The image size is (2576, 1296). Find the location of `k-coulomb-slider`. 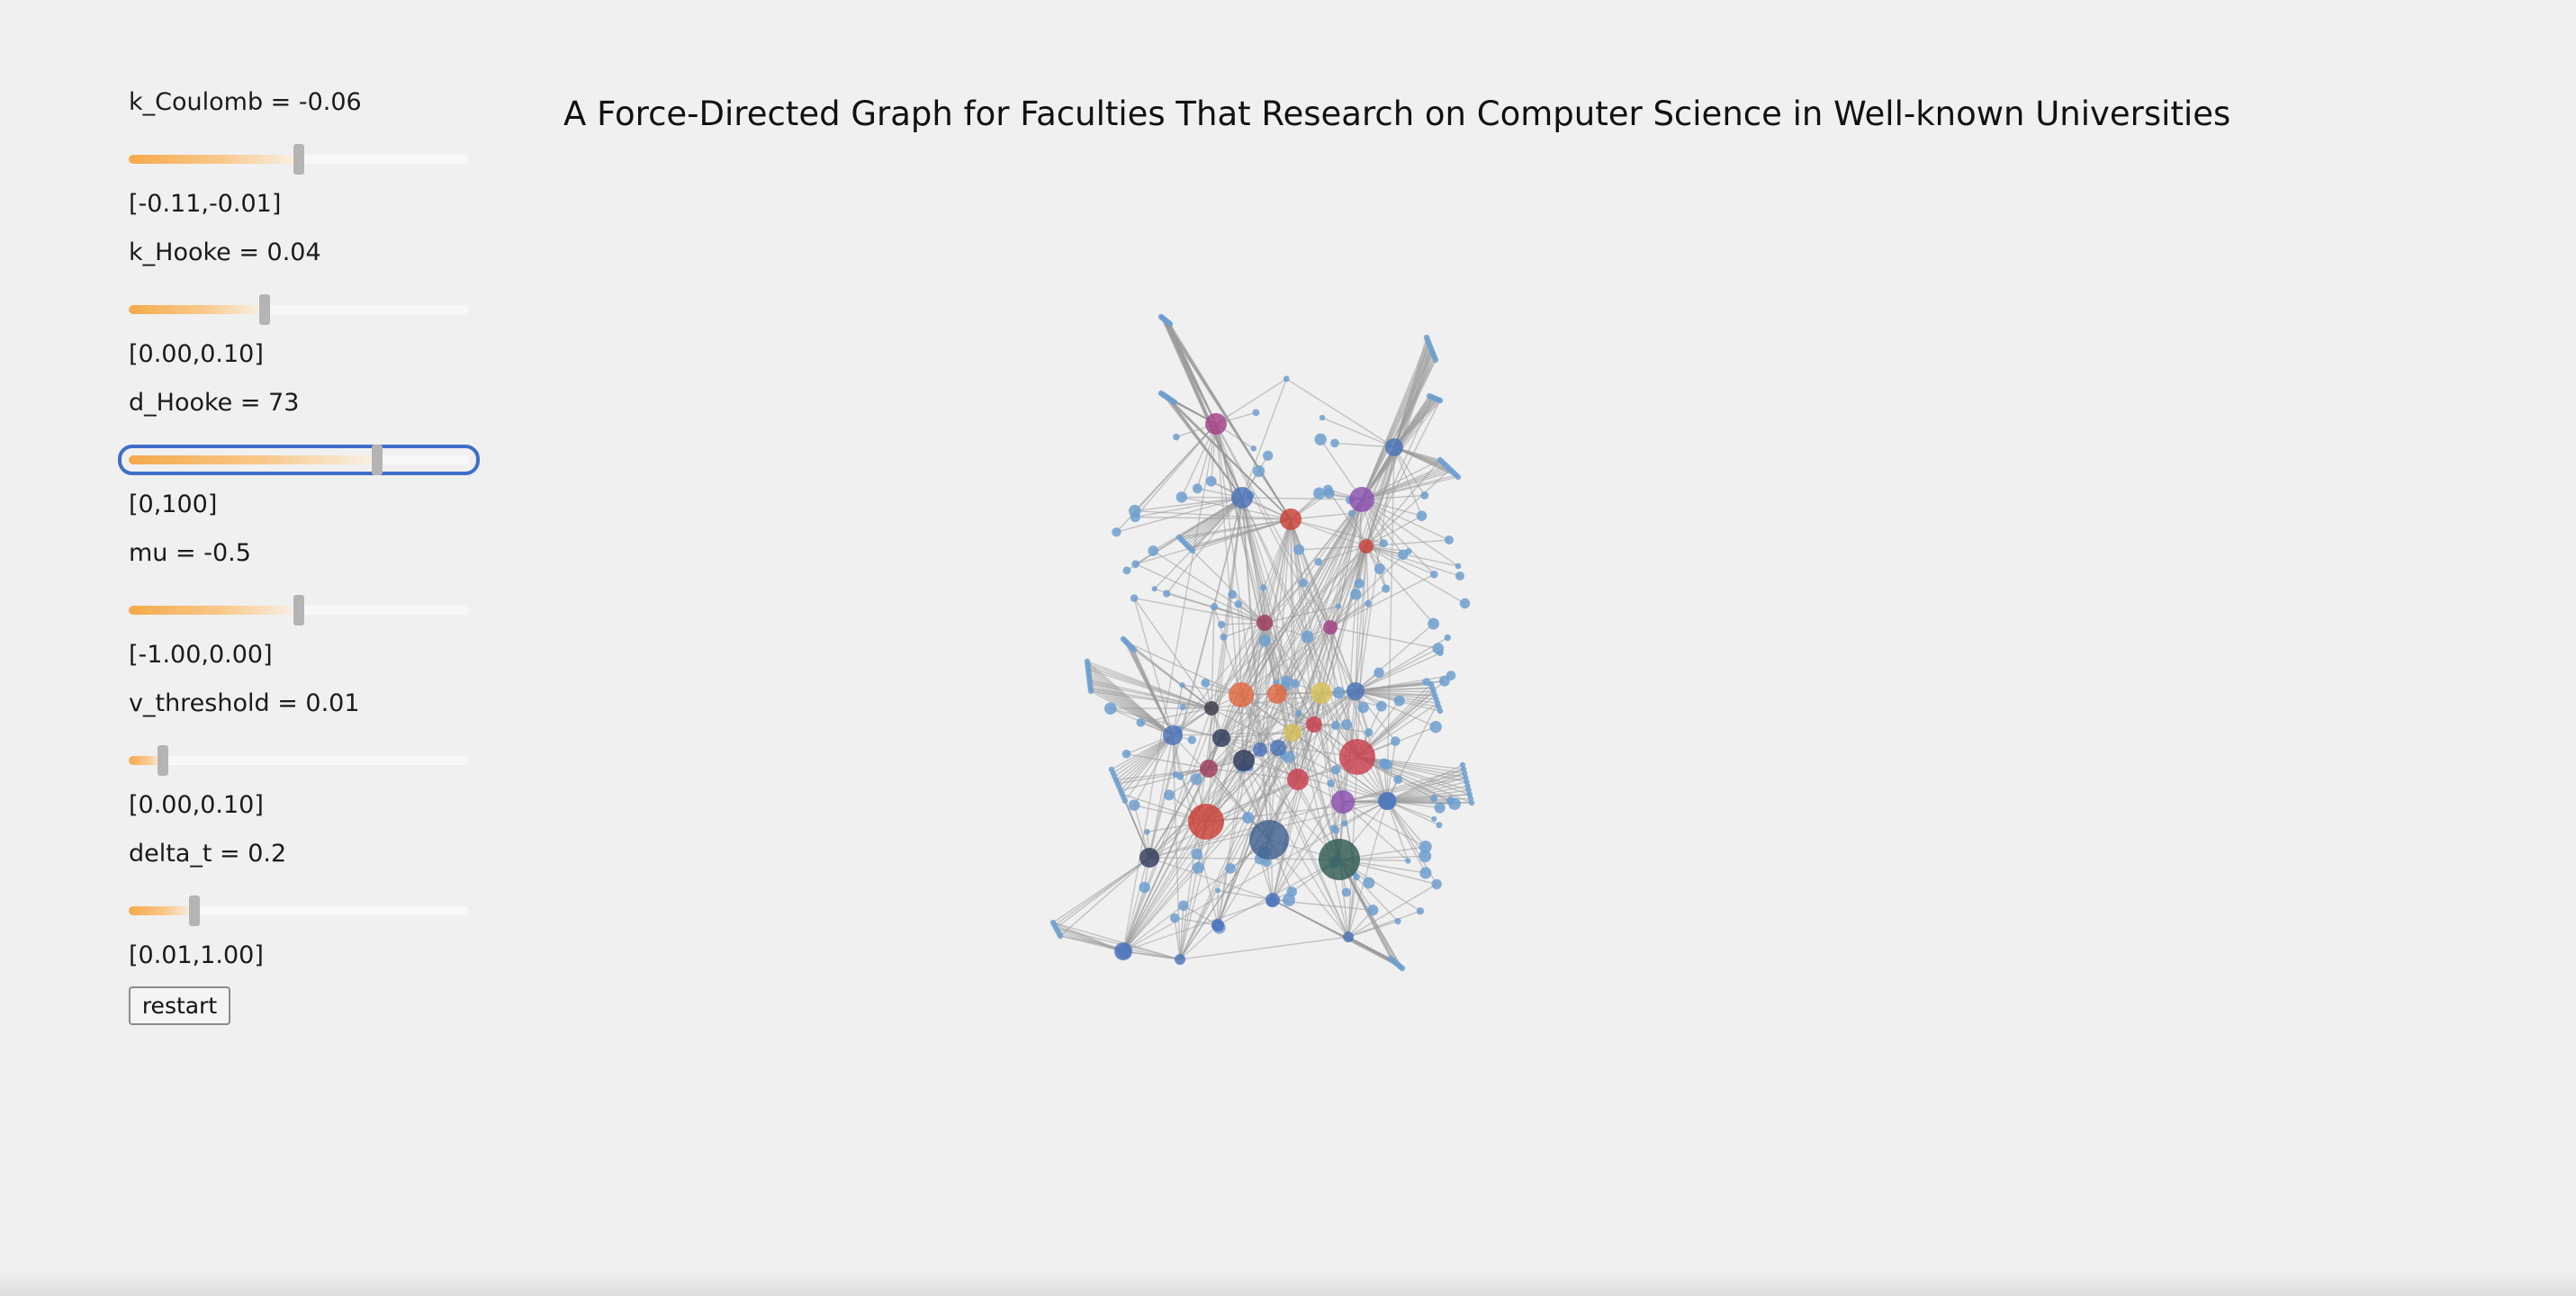

k-coulomb-slider is located at coordinates (299, 159).